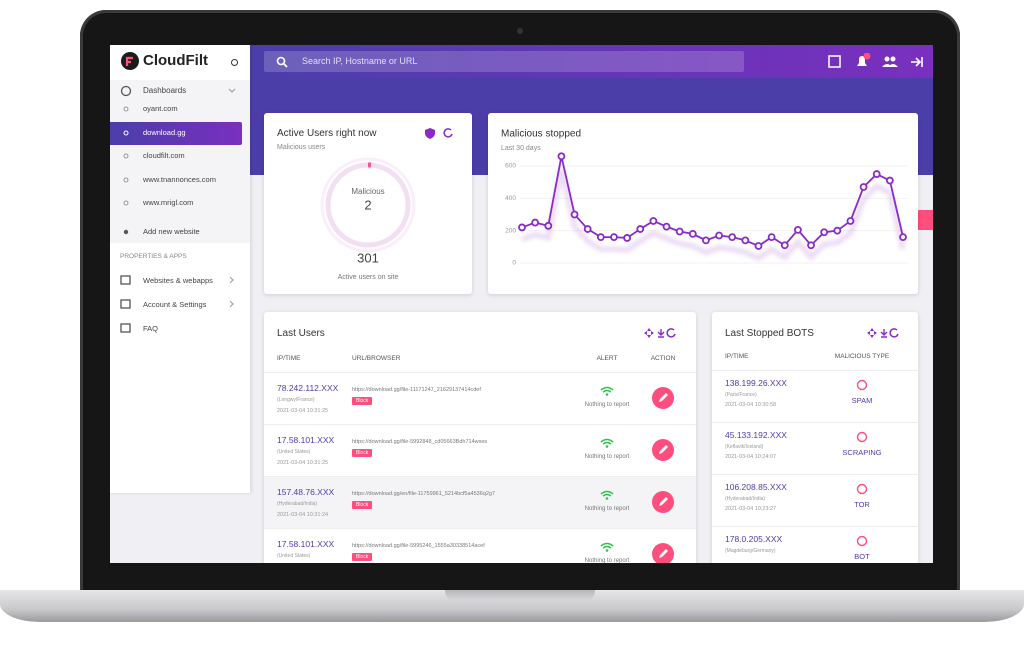 This screenshot has width=1024, height=649. Describe the element at coordinates (737, 356) in the screenshot. I see `column-header: IP/TIME` at that location.